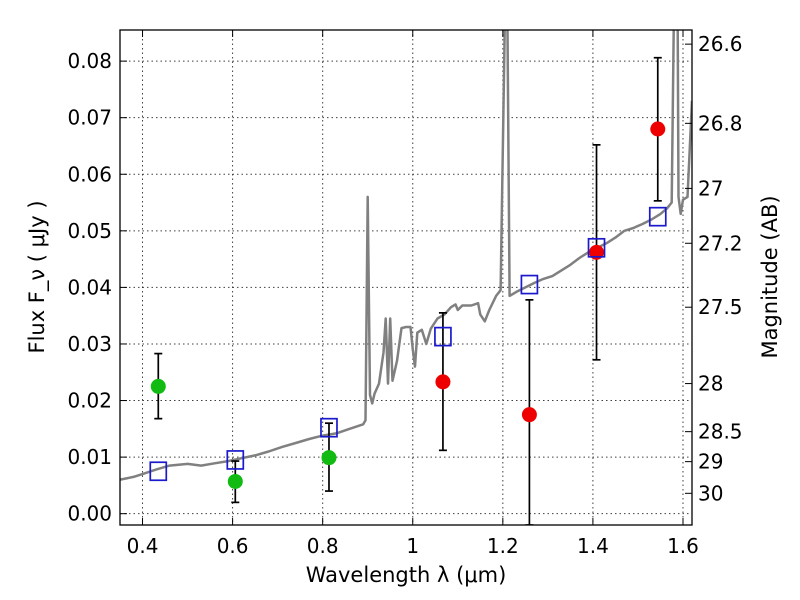 This screenshot has width=800, height=600. I want to click on y-tick-label: 0.05, so click(89, 231).